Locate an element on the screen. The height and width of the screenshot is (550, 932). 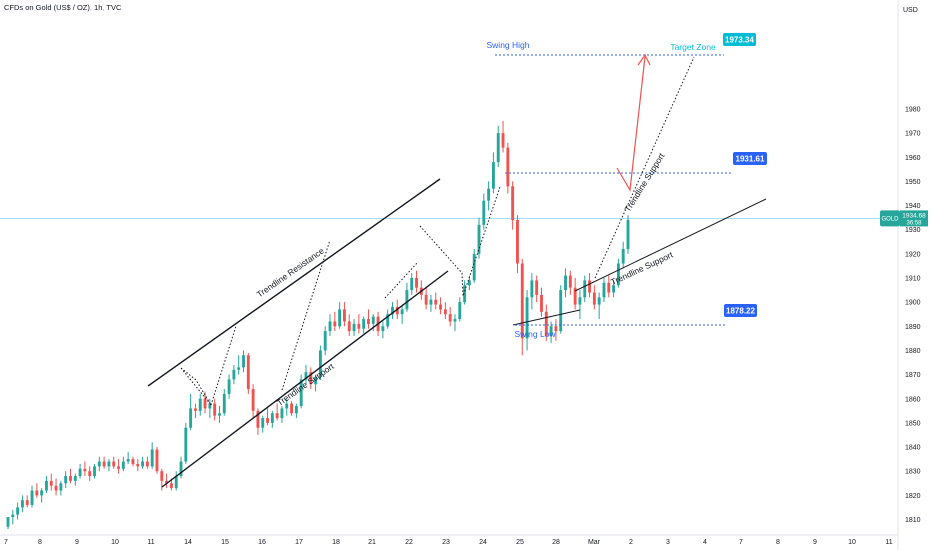
chart-header: CFDs on Gold (US$ / OZ), 1h, TVC is located at coordinates (63, 7).